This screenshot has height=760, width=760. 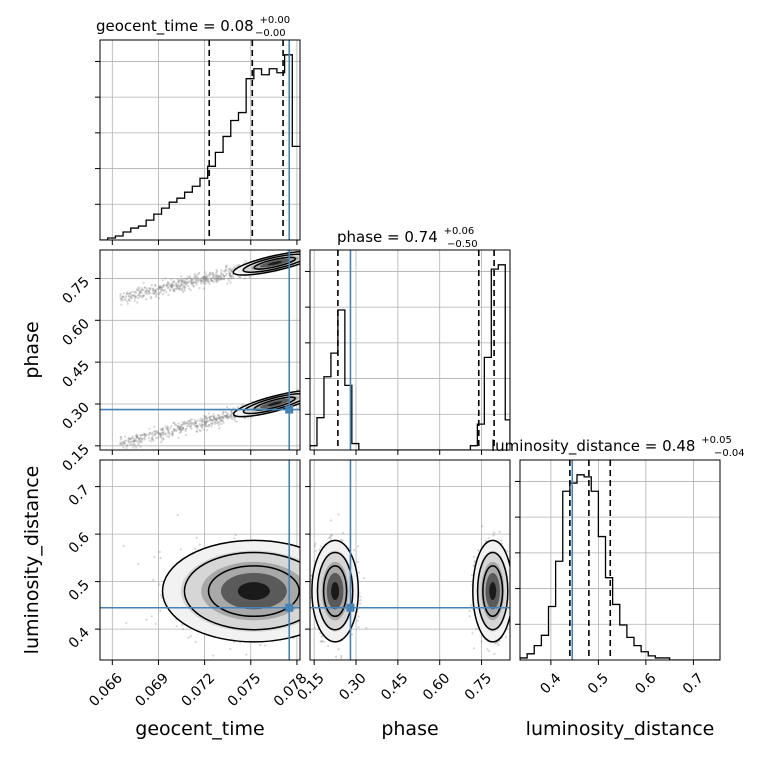 I want to click on tick-label-luminosity_distance: 0.5, so click(x=598, y=683).